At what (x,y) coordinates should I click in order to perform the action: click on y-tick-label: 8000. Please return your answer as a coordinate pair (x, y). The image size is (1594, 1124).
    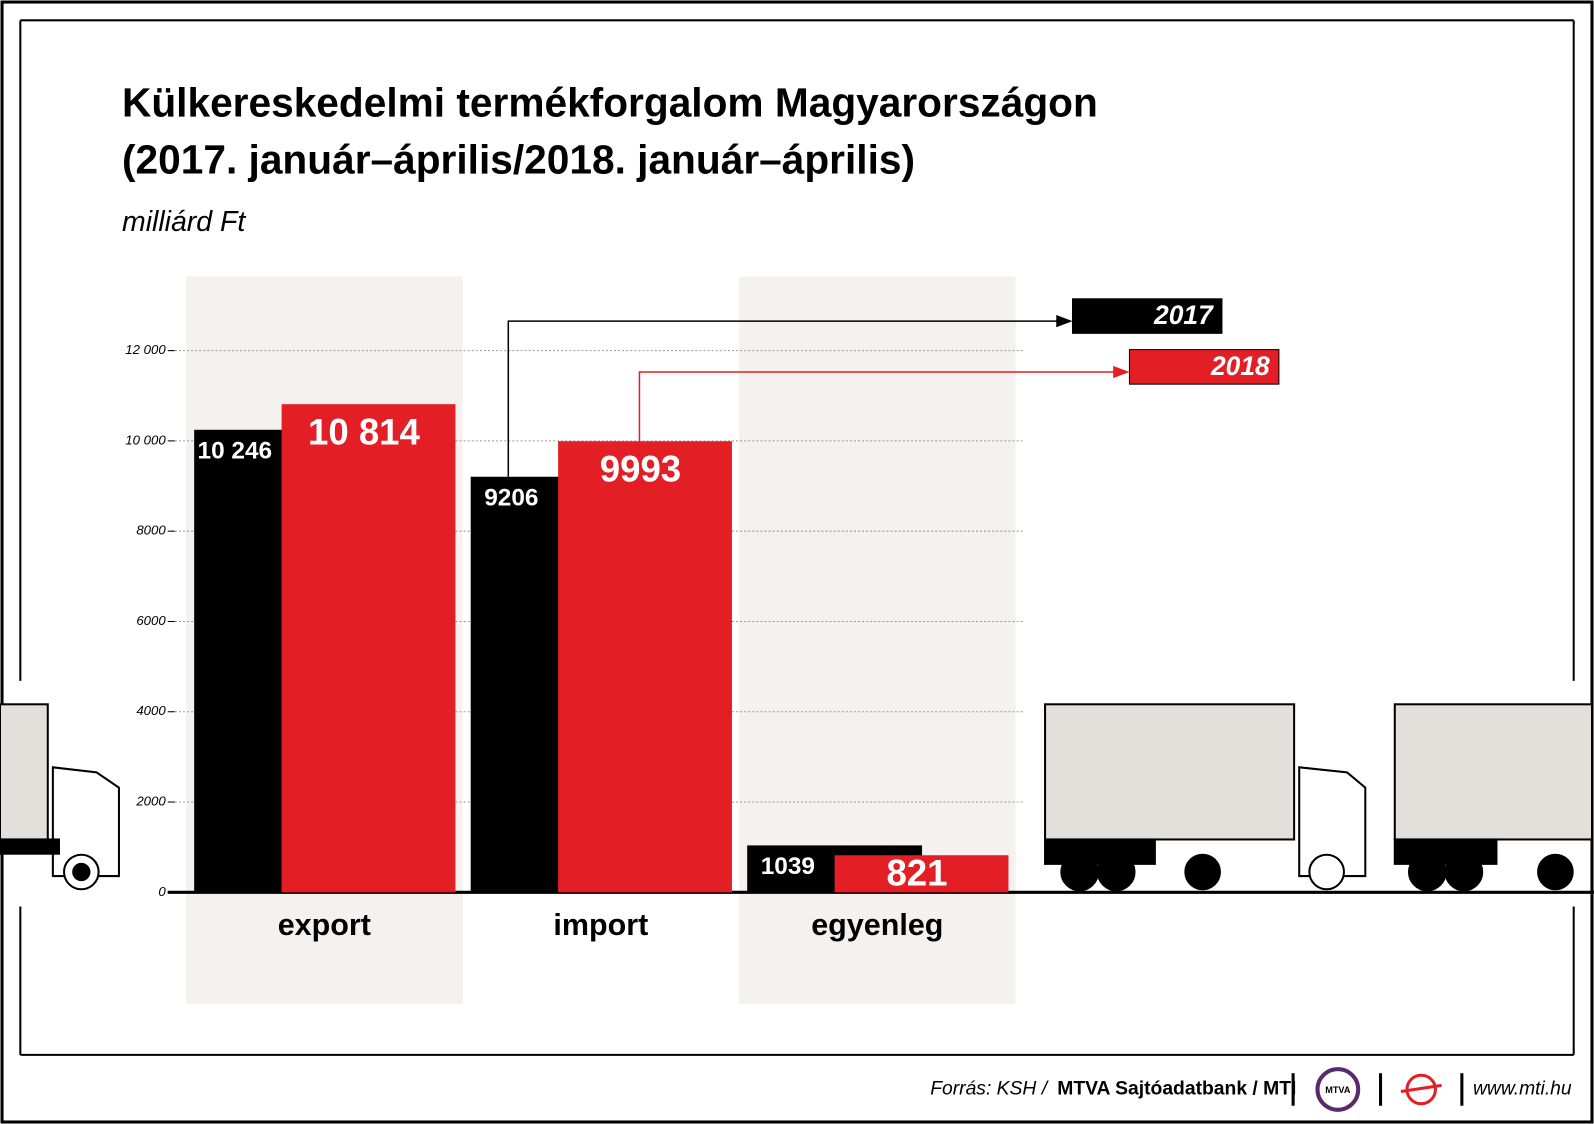
    Looking at the image, I should click on (151, 530).